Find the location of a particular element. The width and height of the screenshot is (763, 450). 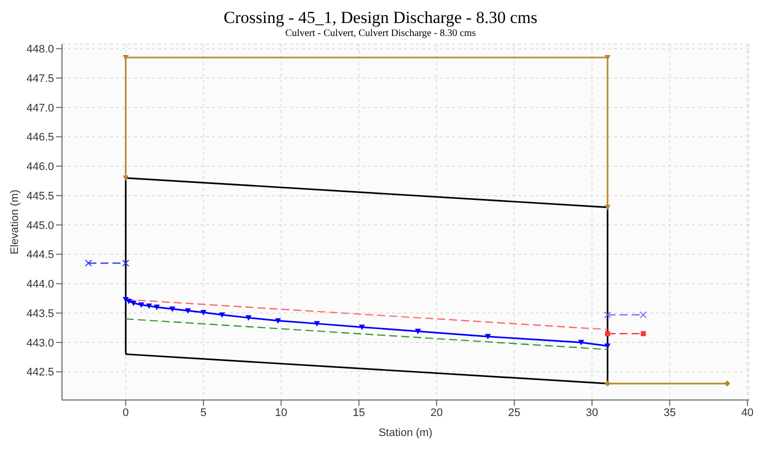

y-tick-label: 446.0 is located at coordinates (40, 167).